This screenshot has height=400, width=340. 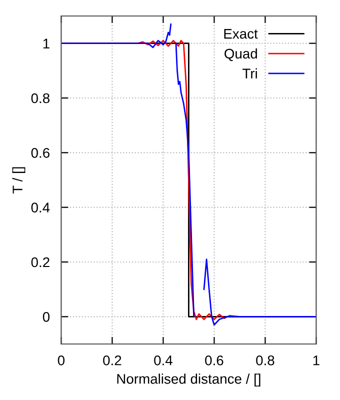 What do you see at coordinates (188, 380) in the screenshot?
I see `x-axis-title: Normalised distance / []` at bounding box center [188, 380].